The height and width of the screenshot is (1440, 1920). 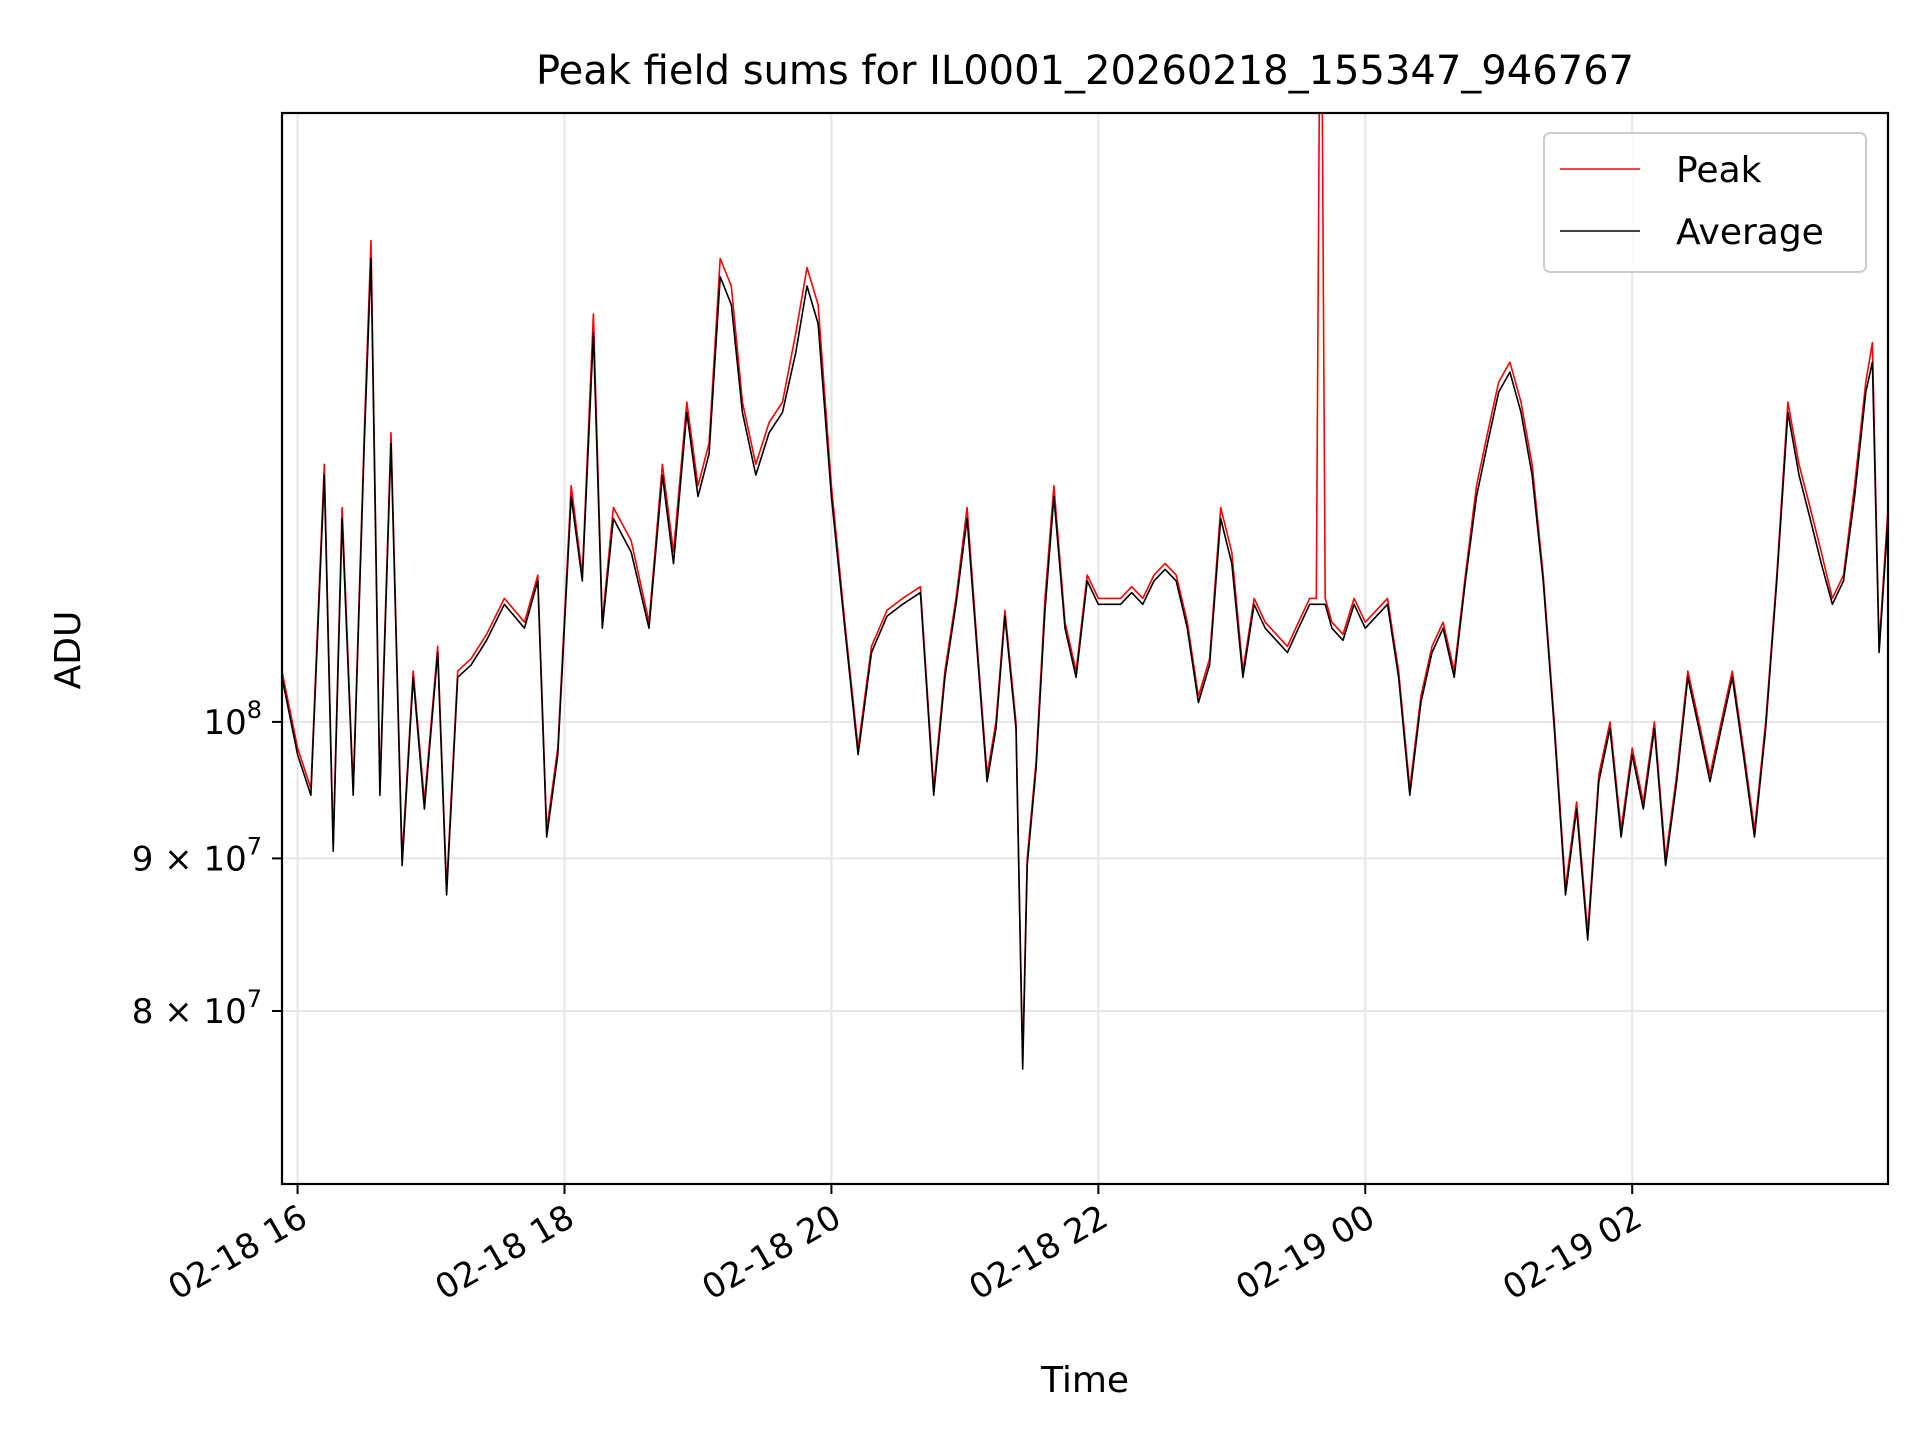 I want to click on y-tick-label: 8 × 107, so click(x=197, y=1008).